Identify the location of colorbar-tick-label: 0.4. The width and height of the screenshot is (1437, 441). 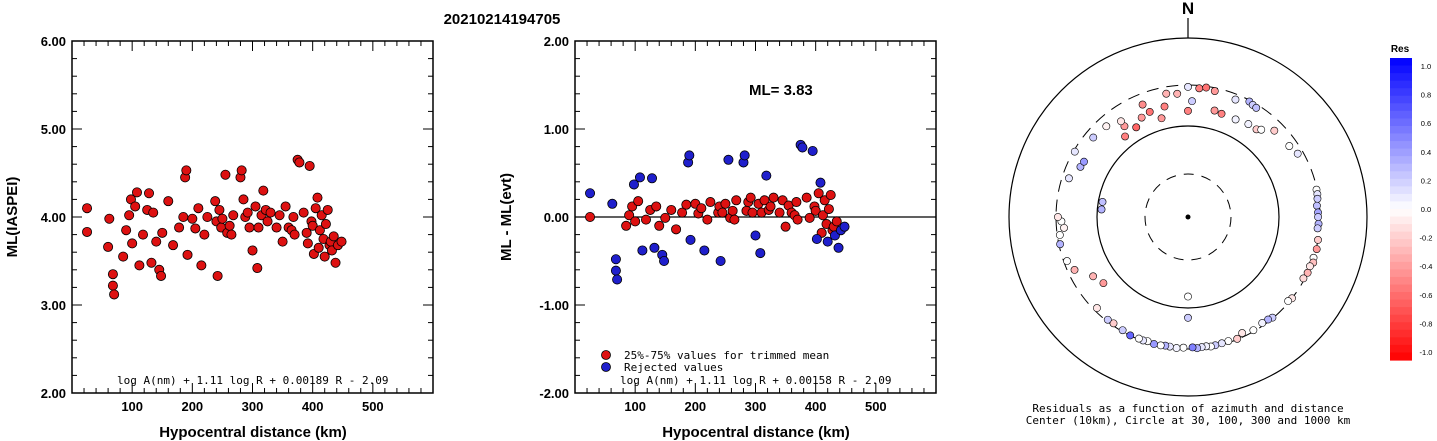
(1426, 152).